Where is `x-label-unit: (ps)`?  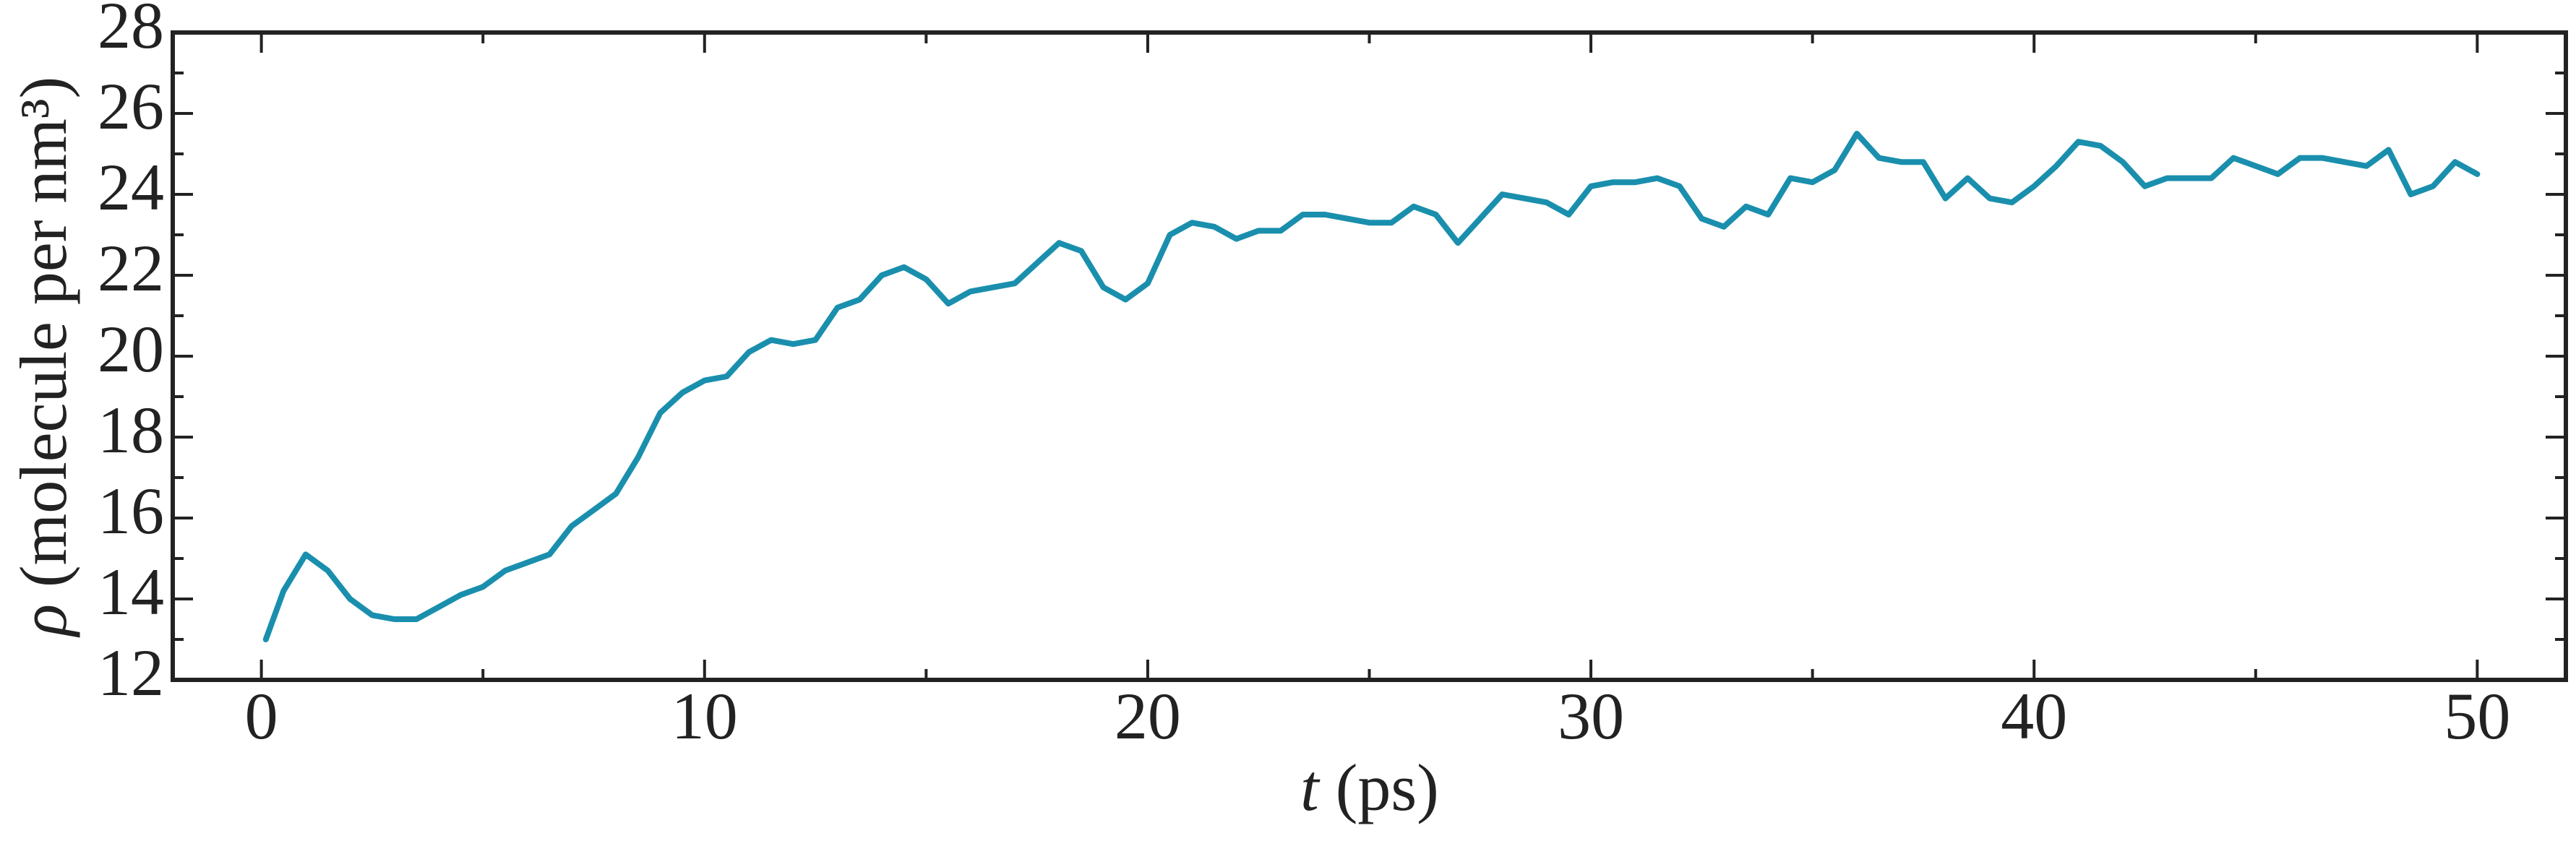
x-label-unit: (ps) is located at coordinates (1388, 787).